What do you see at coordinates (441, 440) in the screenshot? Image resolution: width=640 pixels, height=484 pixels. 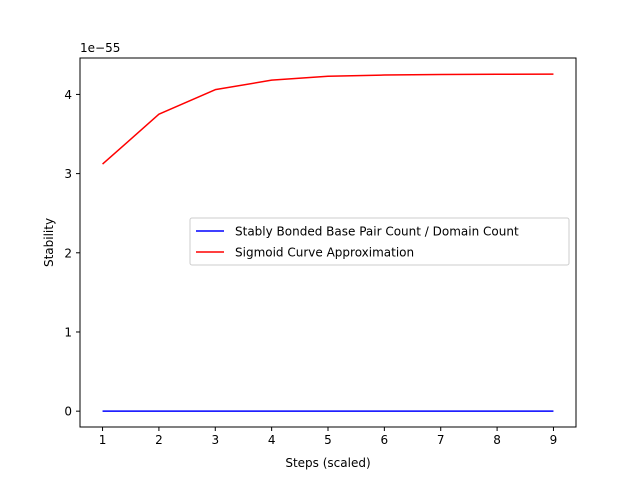 I see `x-tick-label: 7` at bounding box center [441, 440].